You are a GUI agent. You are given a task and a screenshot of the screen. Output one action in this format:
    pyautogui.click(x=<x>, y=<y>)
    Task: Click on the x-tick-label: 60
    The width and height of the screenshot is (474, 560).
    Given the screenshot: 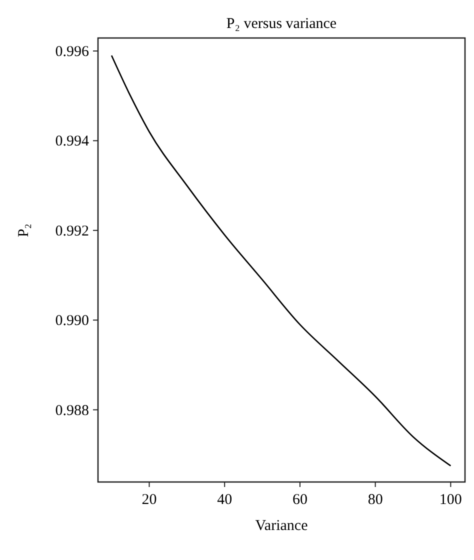 What is the action you would take?
    pyautogui.click(x=300, y=500)
    